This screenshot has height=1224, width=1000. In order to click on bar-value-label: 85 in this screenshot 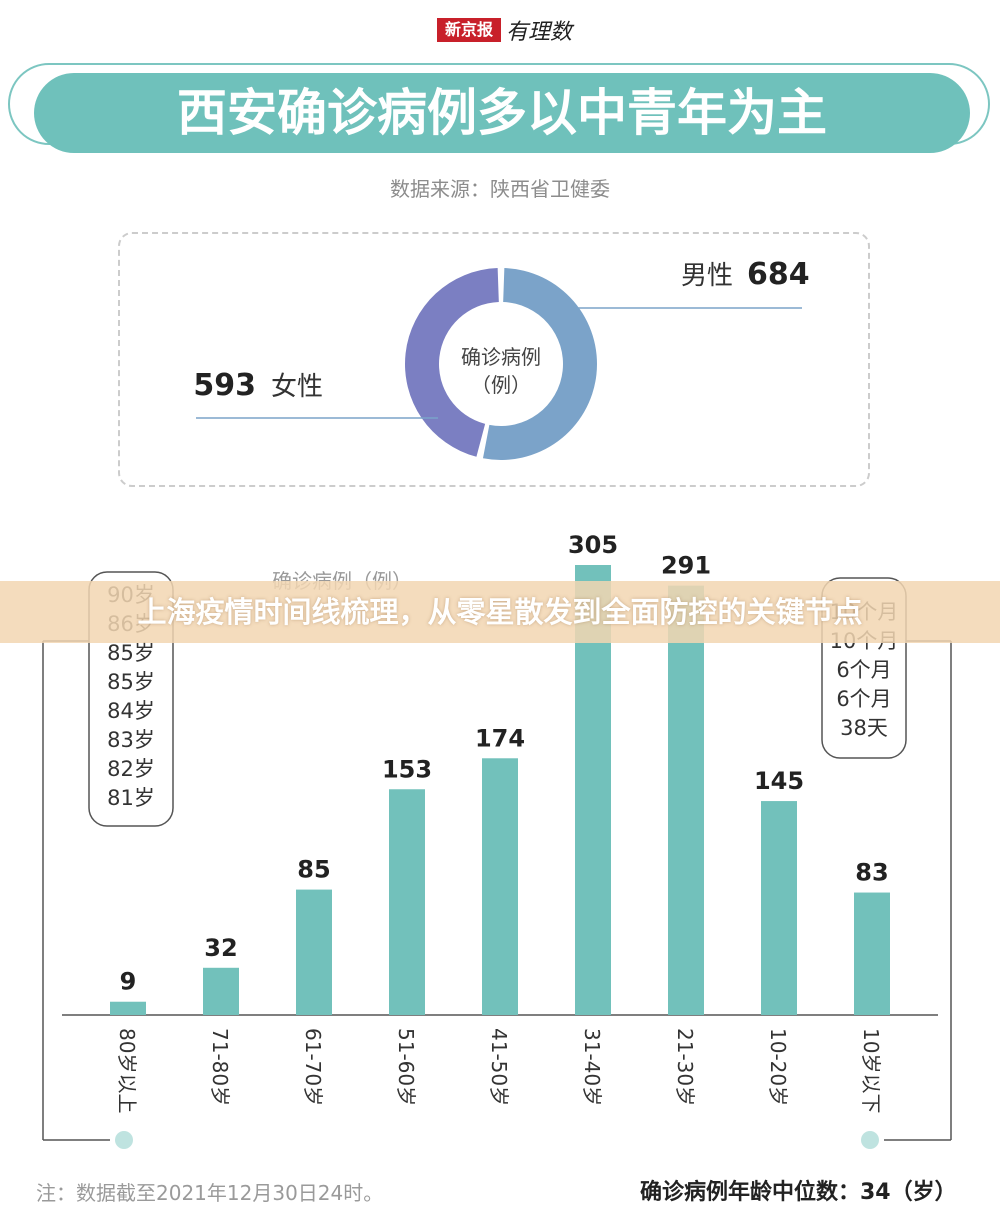, I will do `click(313, 870)`.